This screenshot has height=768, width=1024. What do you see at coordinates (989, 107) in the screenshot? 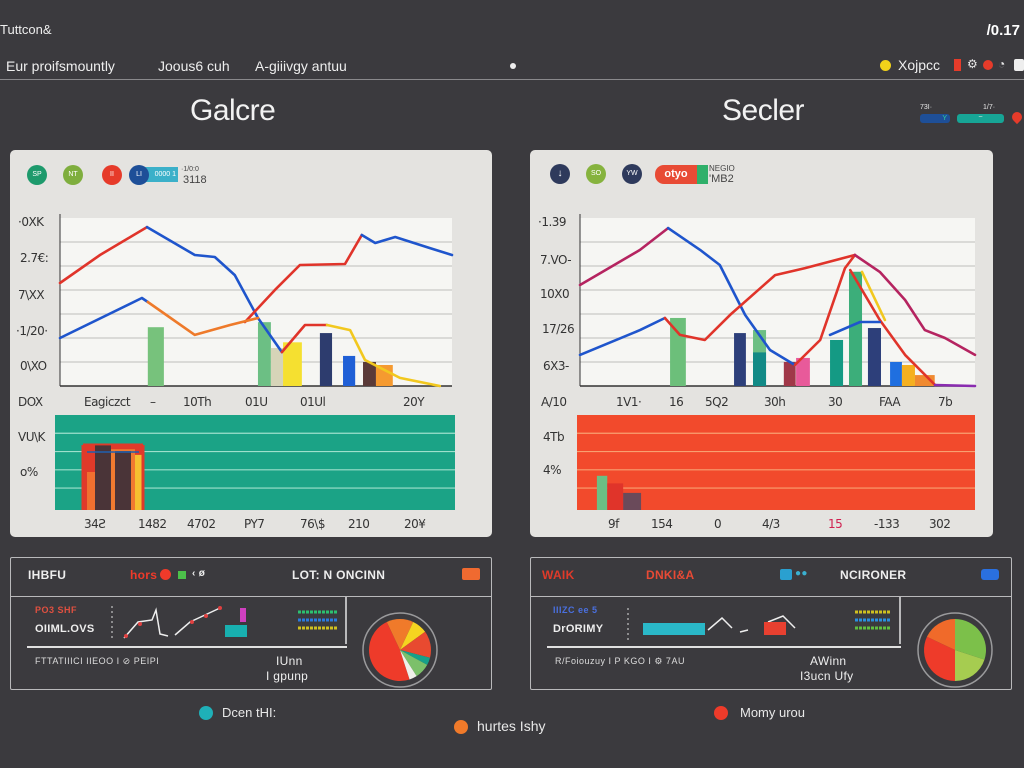
I see `header-tag-label-2: 1/7·` at bounding box center [989, 107].